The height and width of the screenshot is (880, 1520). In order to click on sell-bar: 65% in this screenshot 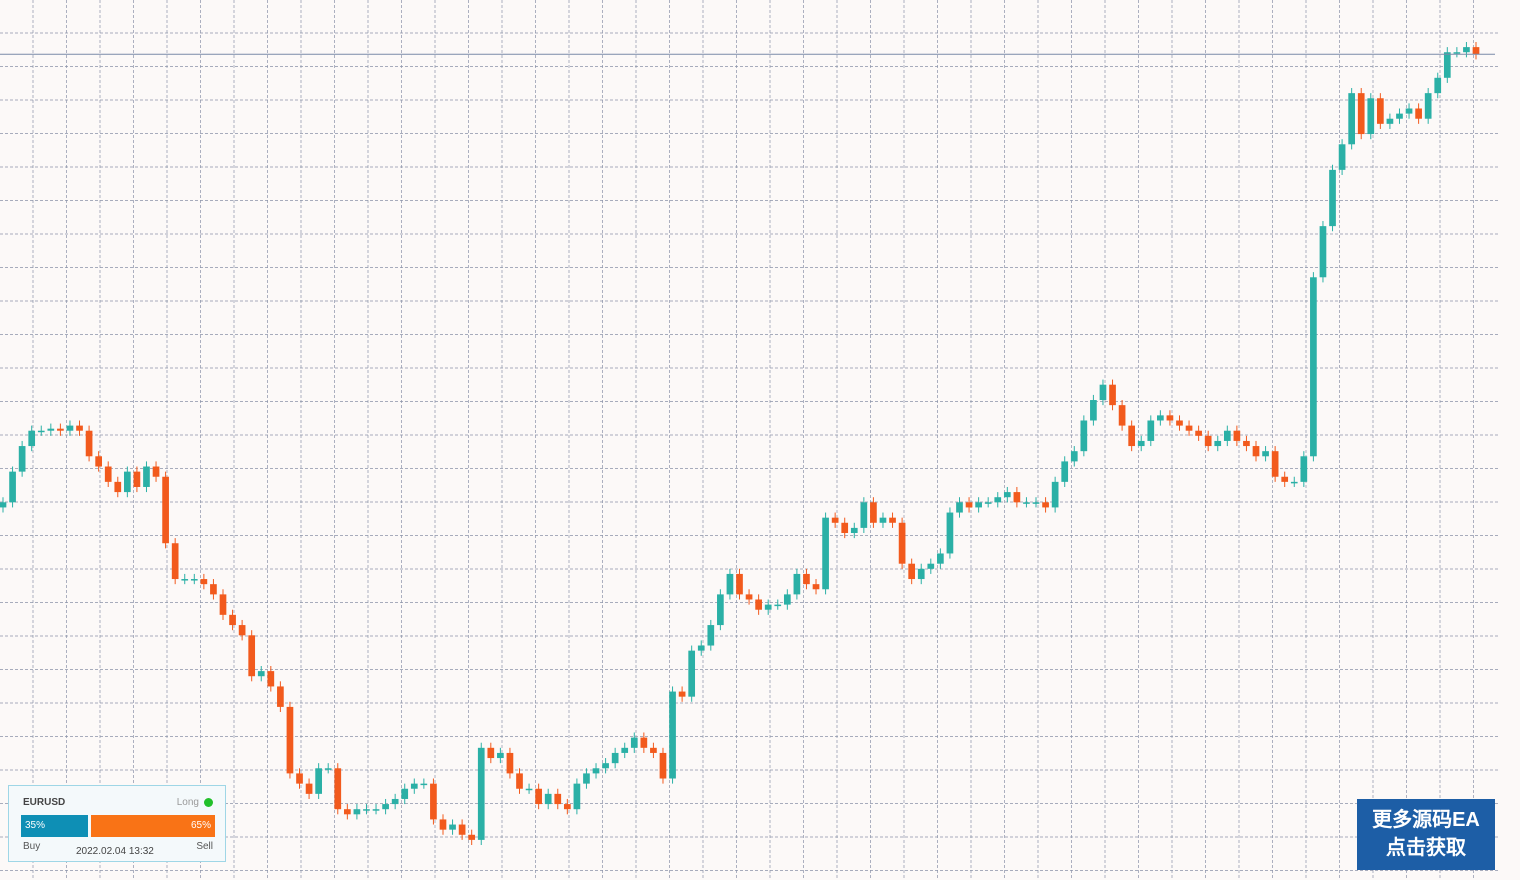, I will do `click(152, 826)`.